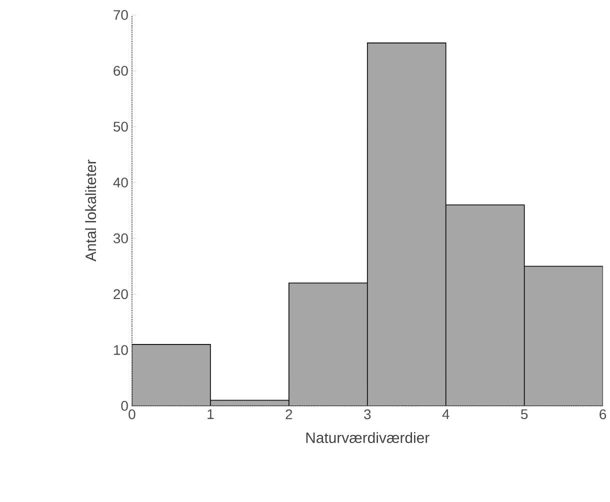 This screenshot has width=610, height=502. I want to click on y-tick-label: 50, so click(121, 127).